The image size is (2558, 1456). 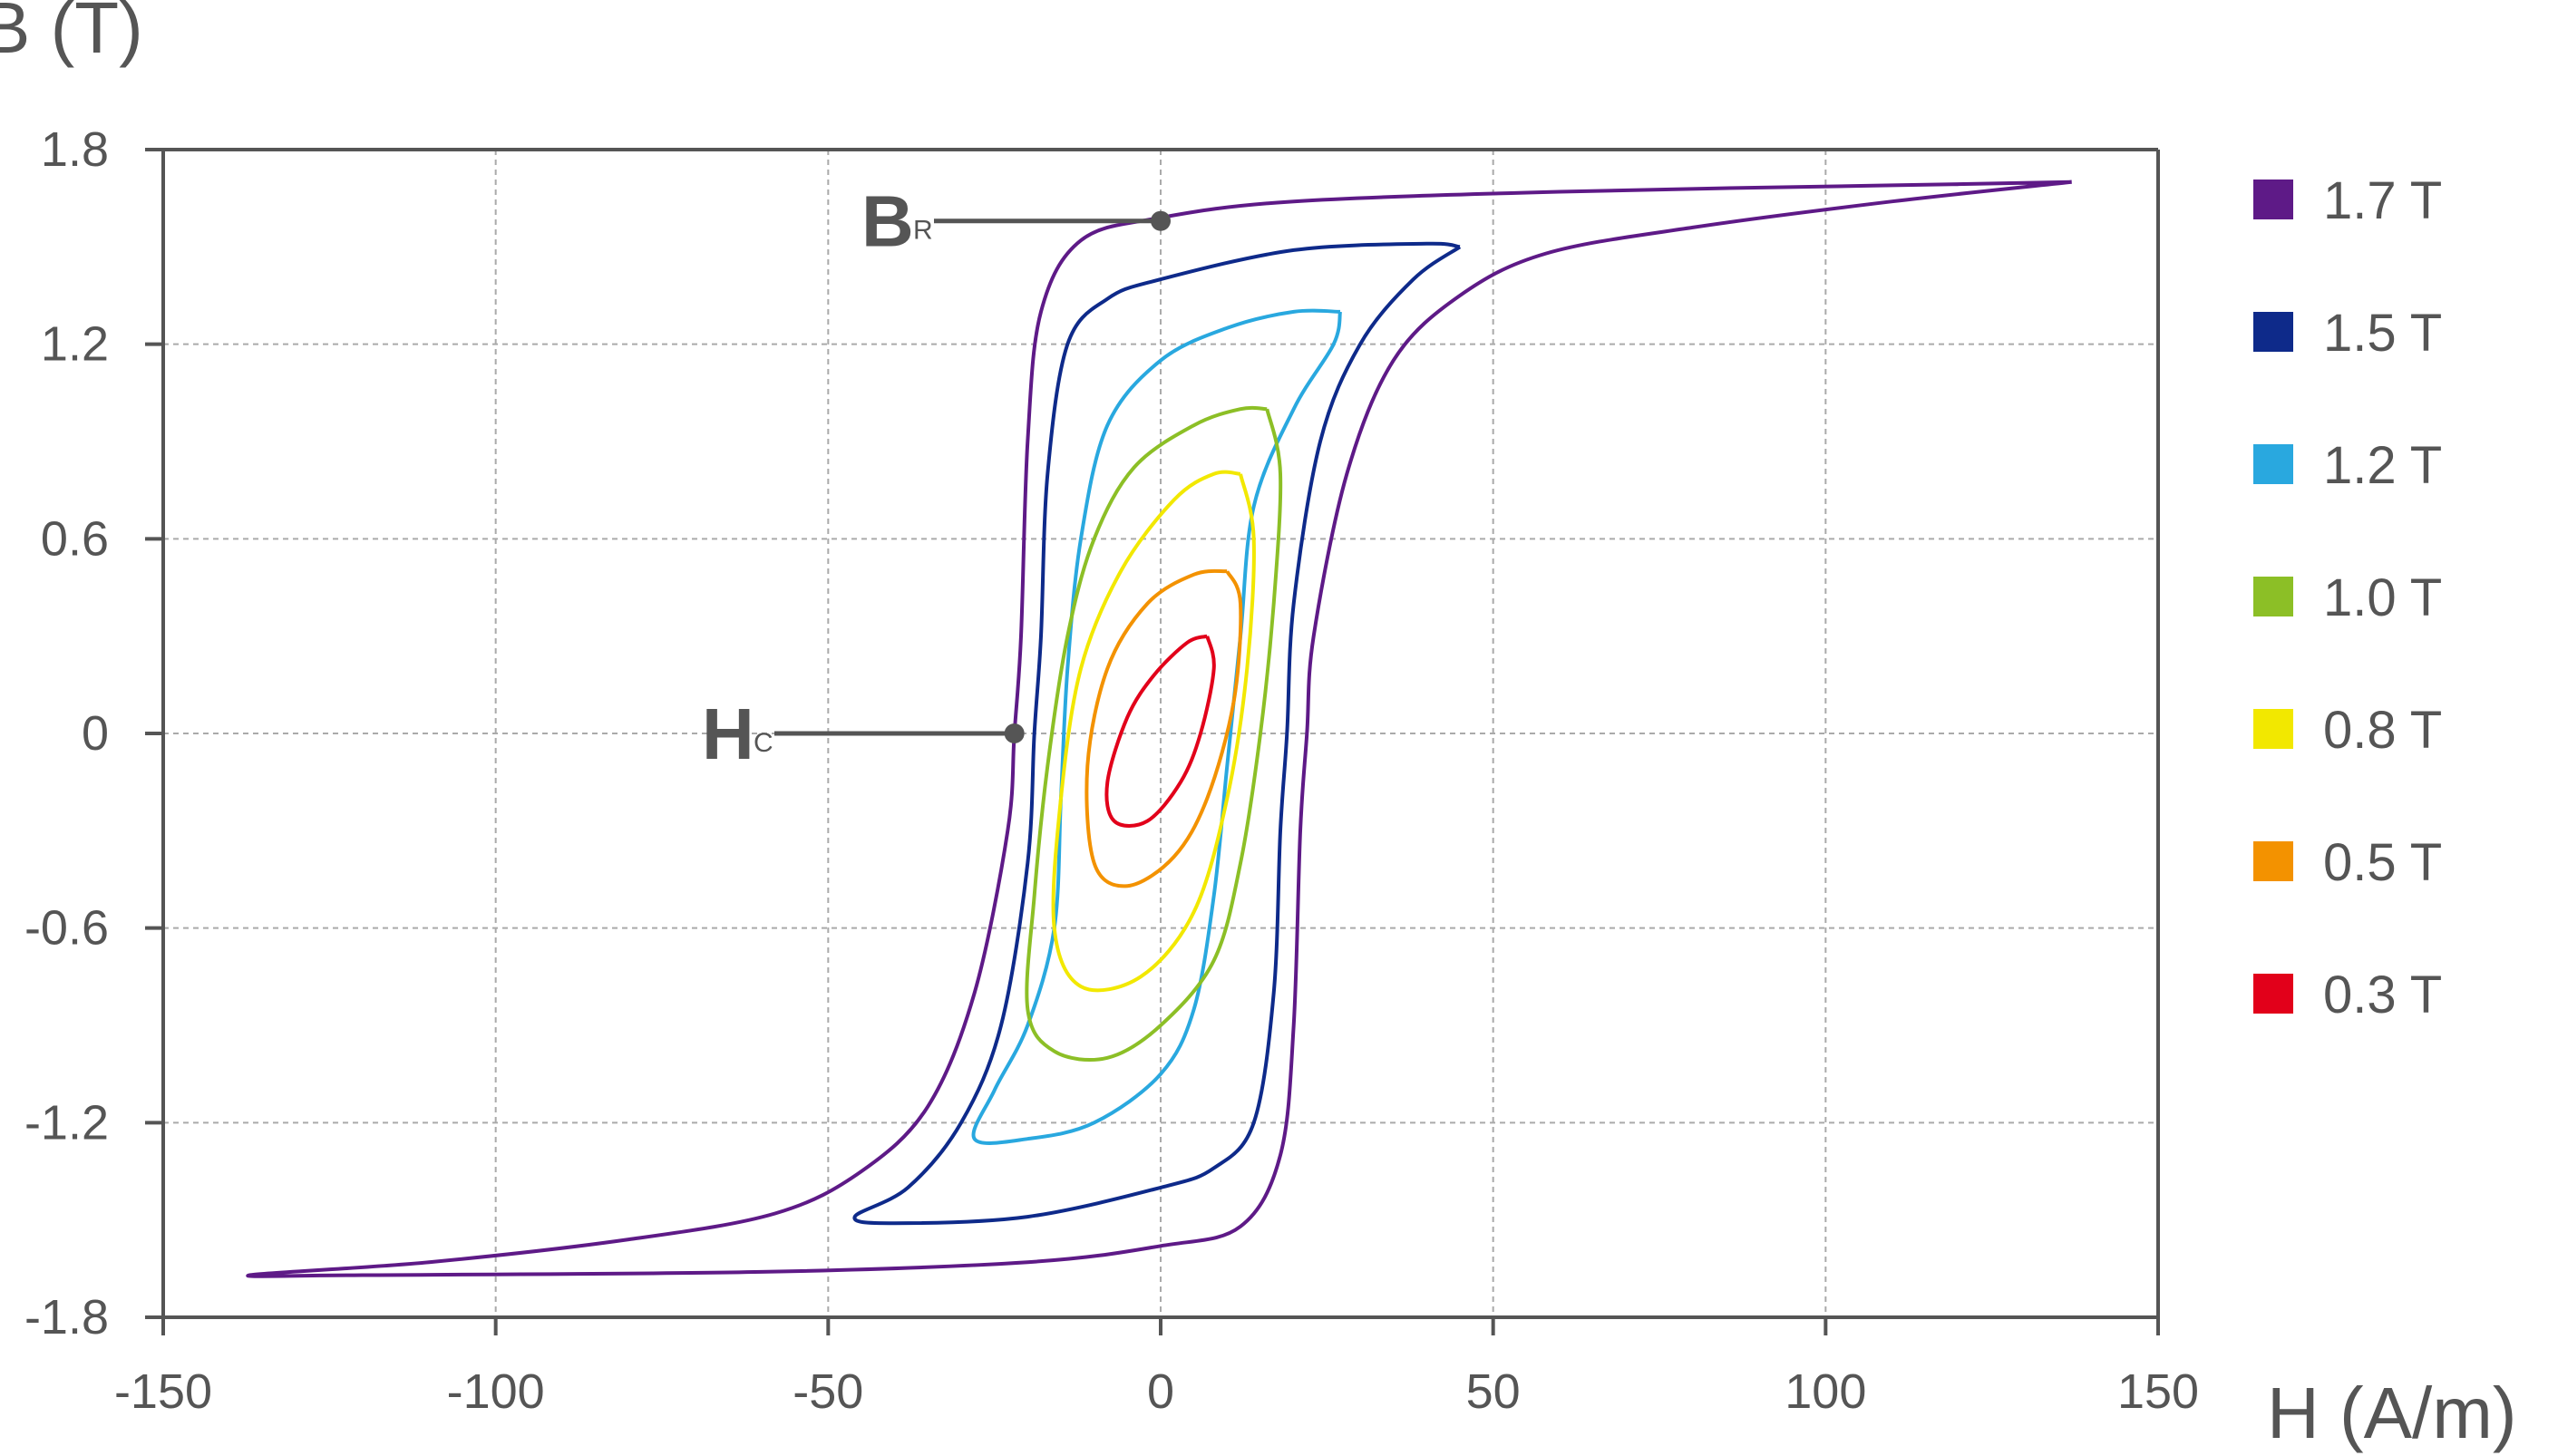 I want to click on x-tick-label: -150, so click(x=163, y=1391).